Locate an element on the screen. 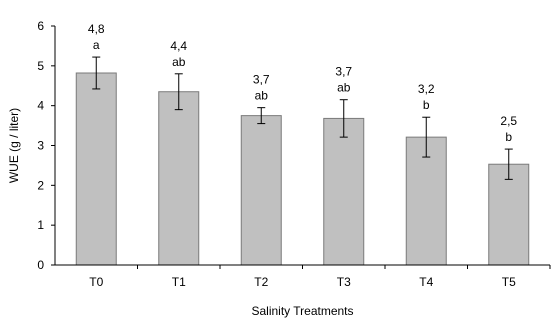 The height and width of the screenshot is (328, 557). bar-t5 is located at coordinates (509, 214).